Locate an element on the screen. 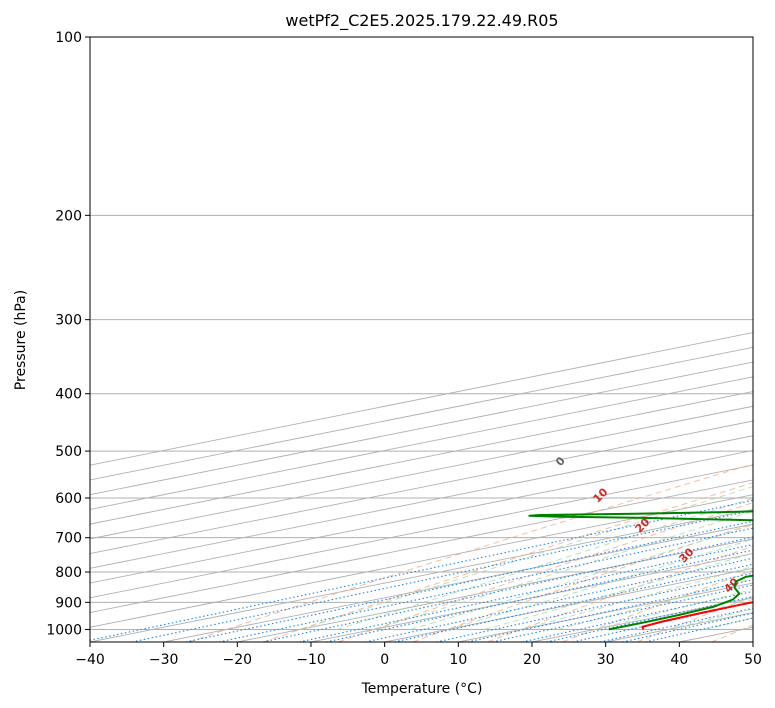  sounding-series is located at coordinates (640, 570).